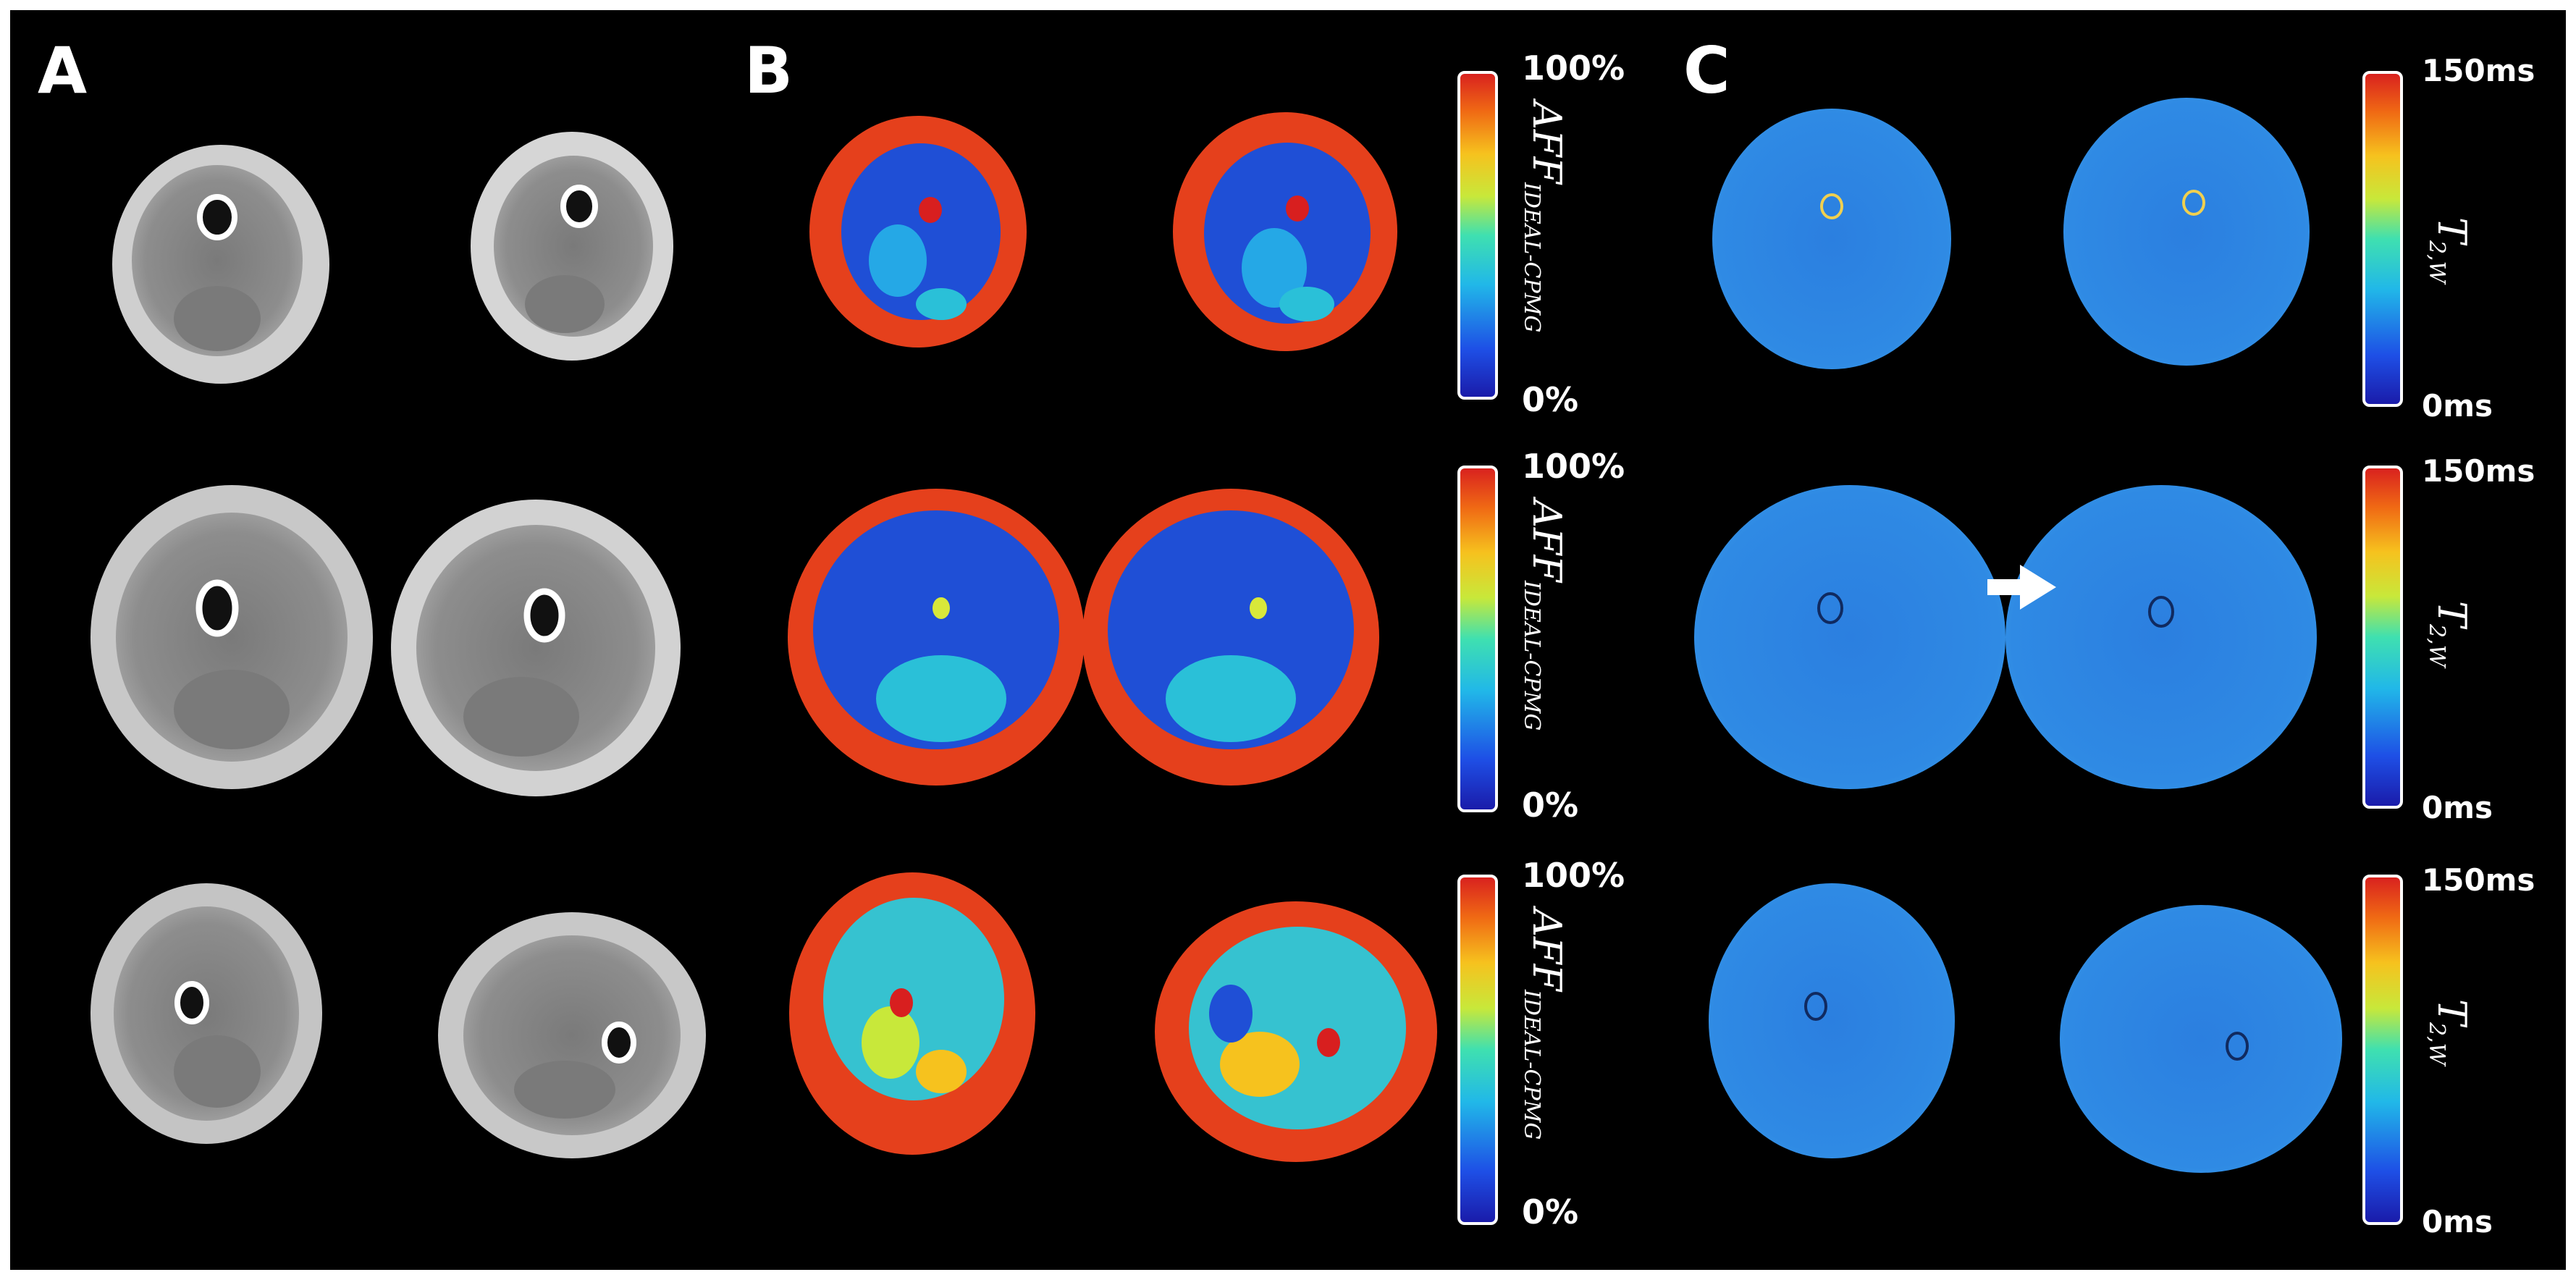 The height and width of the screenshot is (1280, 2576). What do you see at coordinates (62, 70) in the screenshot?
I see `panel-a-label: A` at bounding box center [62, 70].